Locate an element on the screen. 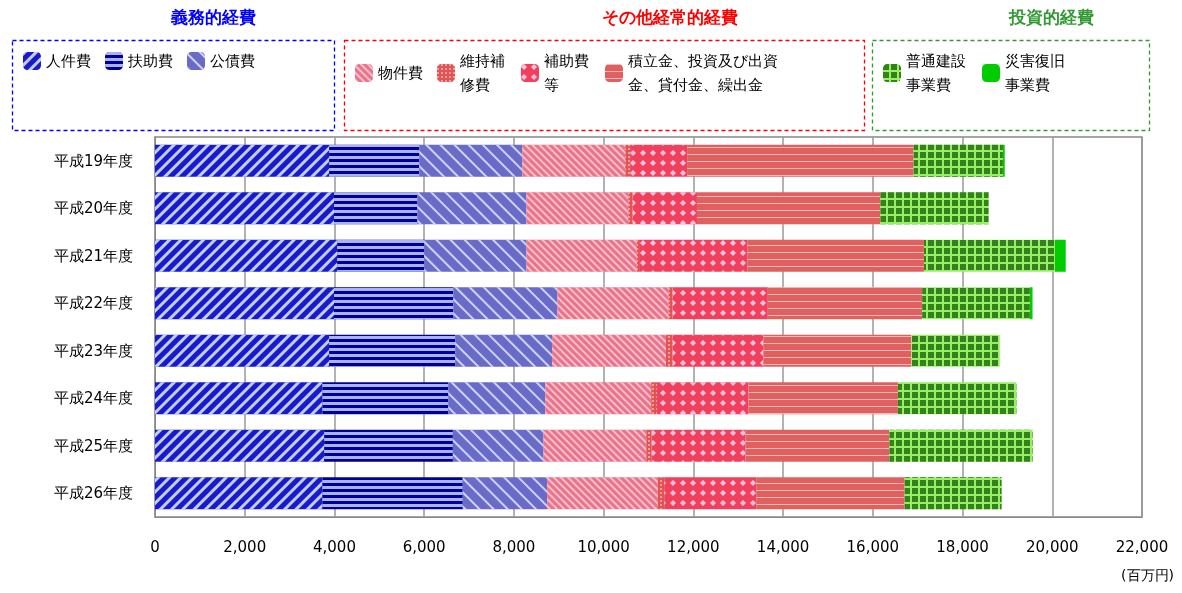  y-tick-label: 平成26年度 is located at coordinates (93, 493).